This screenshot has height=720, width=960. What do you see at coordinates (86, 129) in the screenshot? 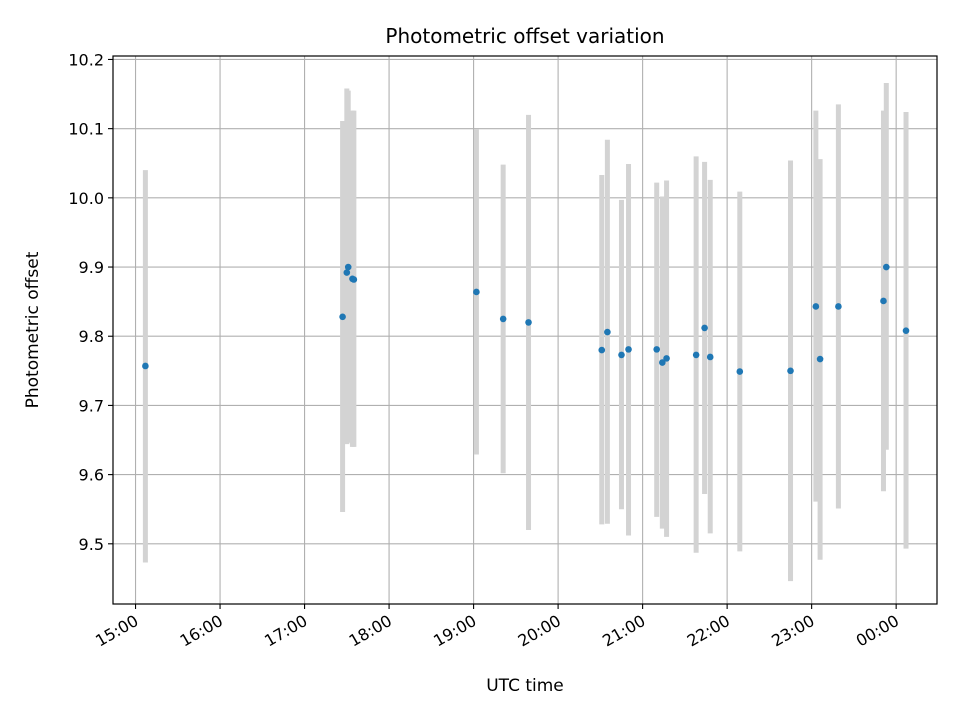
I see `y-tick-label: 10.1` at bounding box center [86, 129].